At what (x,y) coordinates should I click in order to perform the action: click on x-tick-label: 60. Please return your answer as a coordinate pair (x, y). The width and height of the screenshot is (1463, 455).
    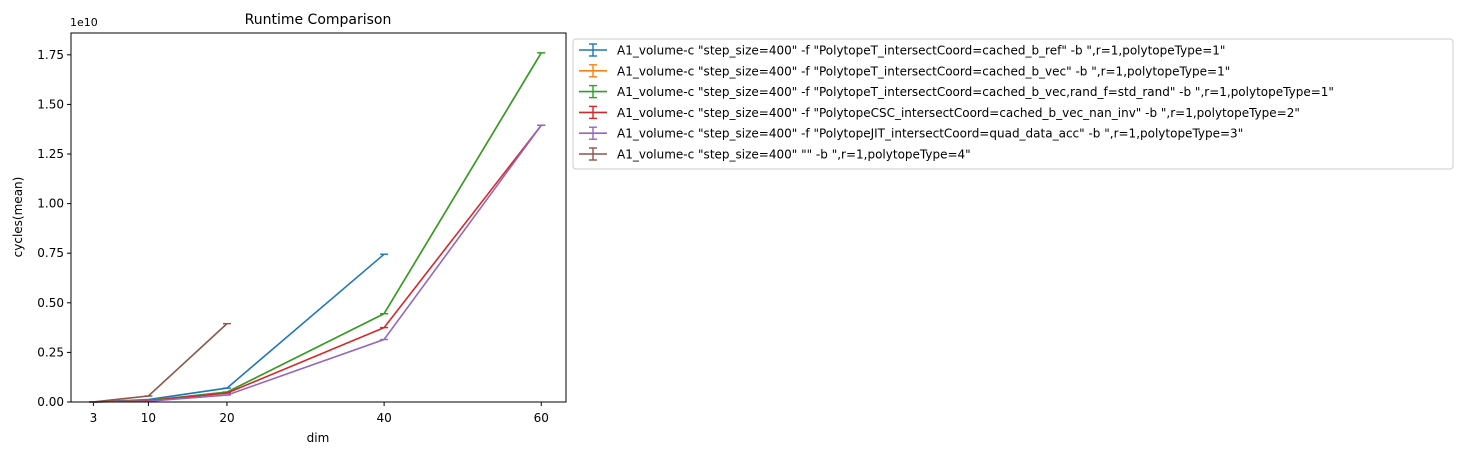
    Looking at the image, I should click on (541, 418).